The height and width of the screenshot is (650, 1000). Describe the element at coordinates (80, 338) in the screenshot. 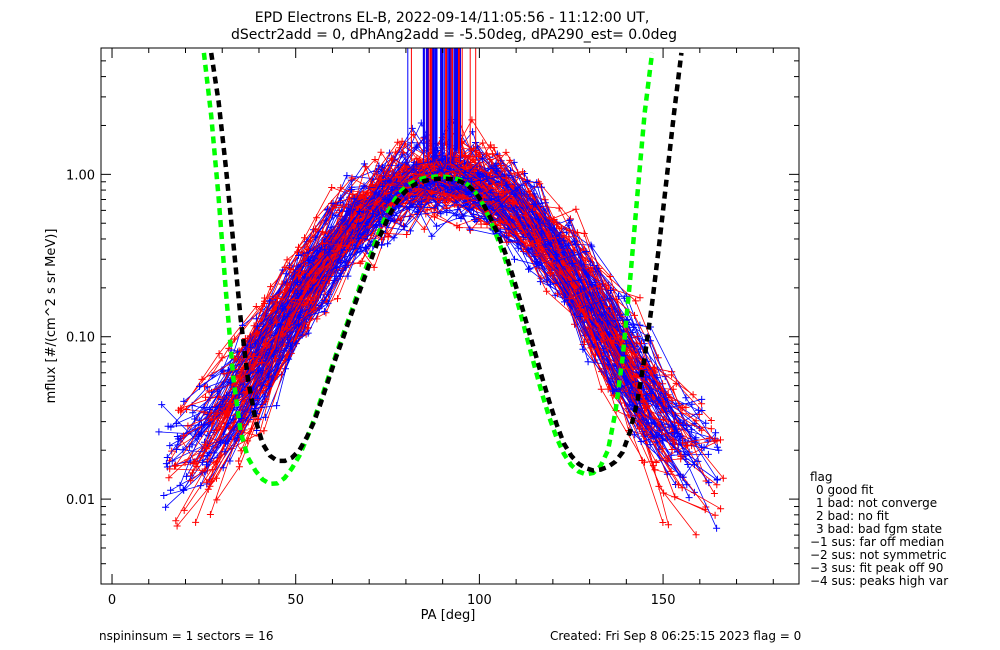

I see `y-tick-label: 0.10` at that location.